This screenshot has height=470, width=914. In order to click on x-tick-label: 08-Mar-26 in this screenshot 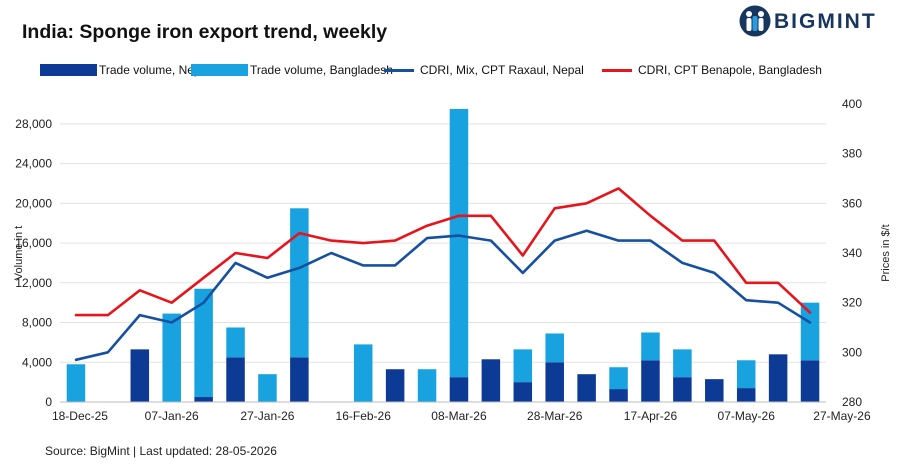, I will do `click(459, 416)`.